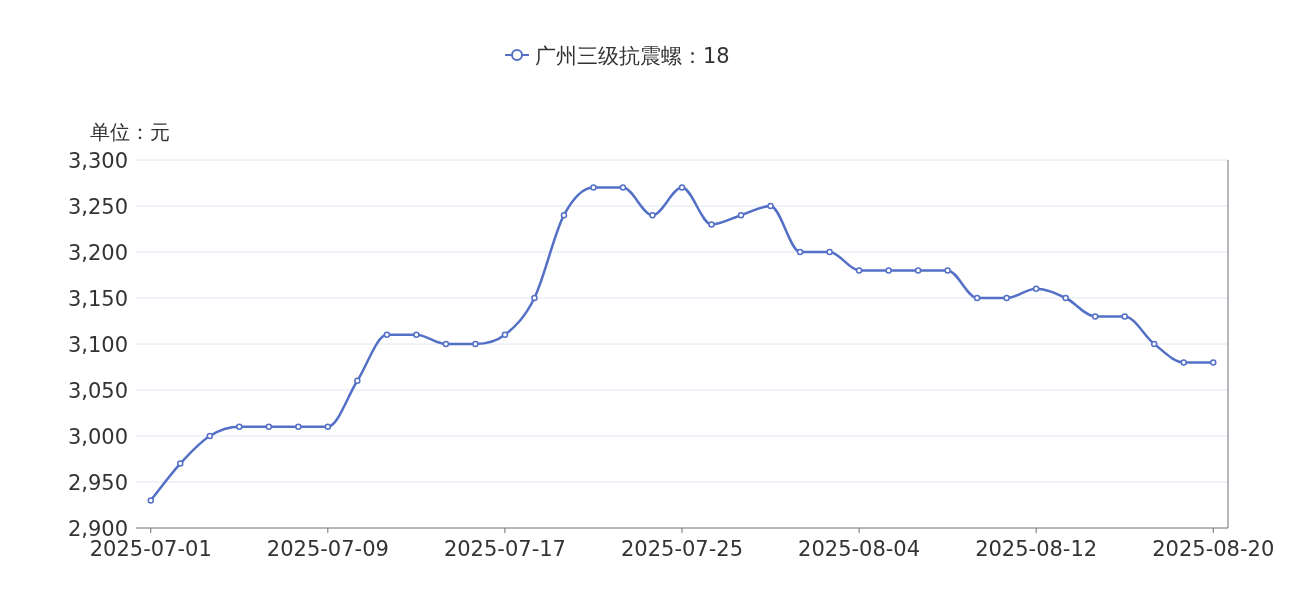 The height and width of the screenshot is (600, 1308). Describe the element at coordinates (97, 345) in the screenshot. I see `y-tick-label: 3,100` at that location.